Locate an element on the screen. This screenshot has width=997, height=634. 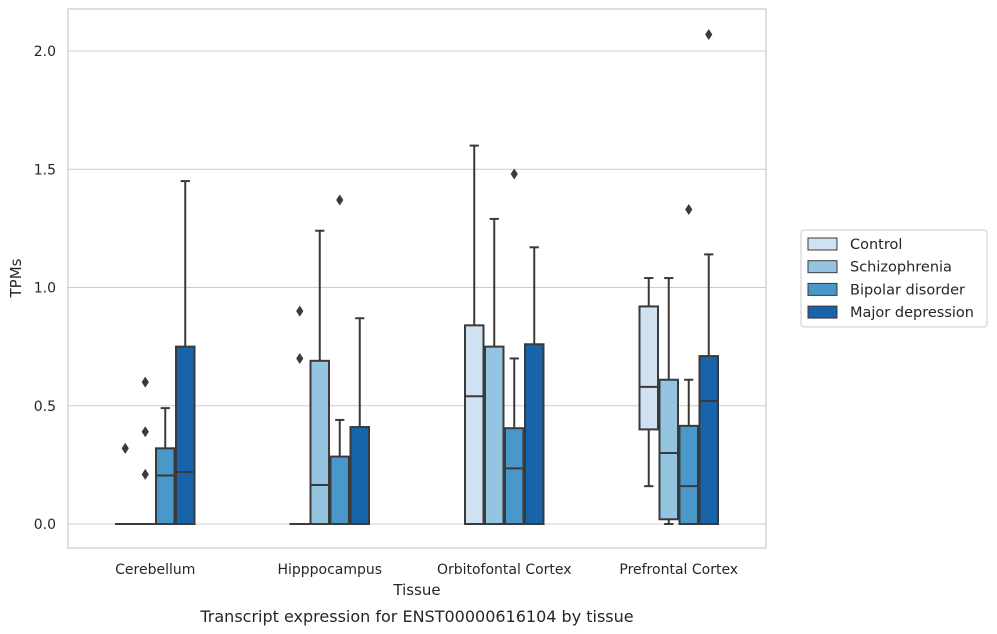
x-axis-label: Tissue is located at coordinates (416, 590).